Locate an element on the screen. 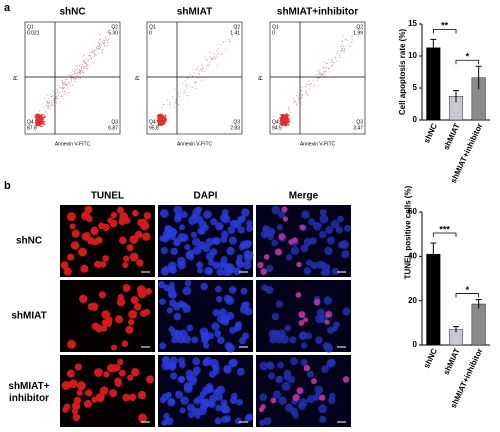 Image resolution: width=500 pixels, height=432 pixels. quadrant-value: 87.8 is located at coordinates (32, 128).